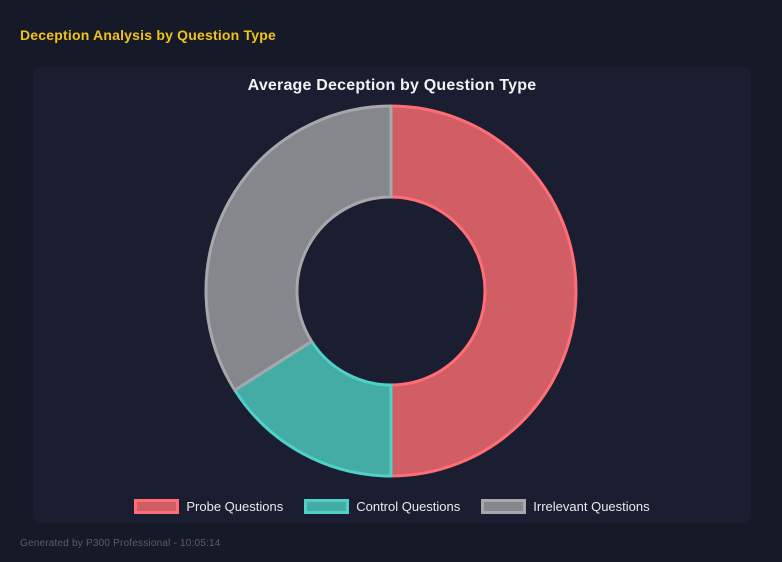 The image size is (782, 562). Describe the element at coordinates (327, 506) in the screenshot. I see `legend-swatch-control-questions` at that location.